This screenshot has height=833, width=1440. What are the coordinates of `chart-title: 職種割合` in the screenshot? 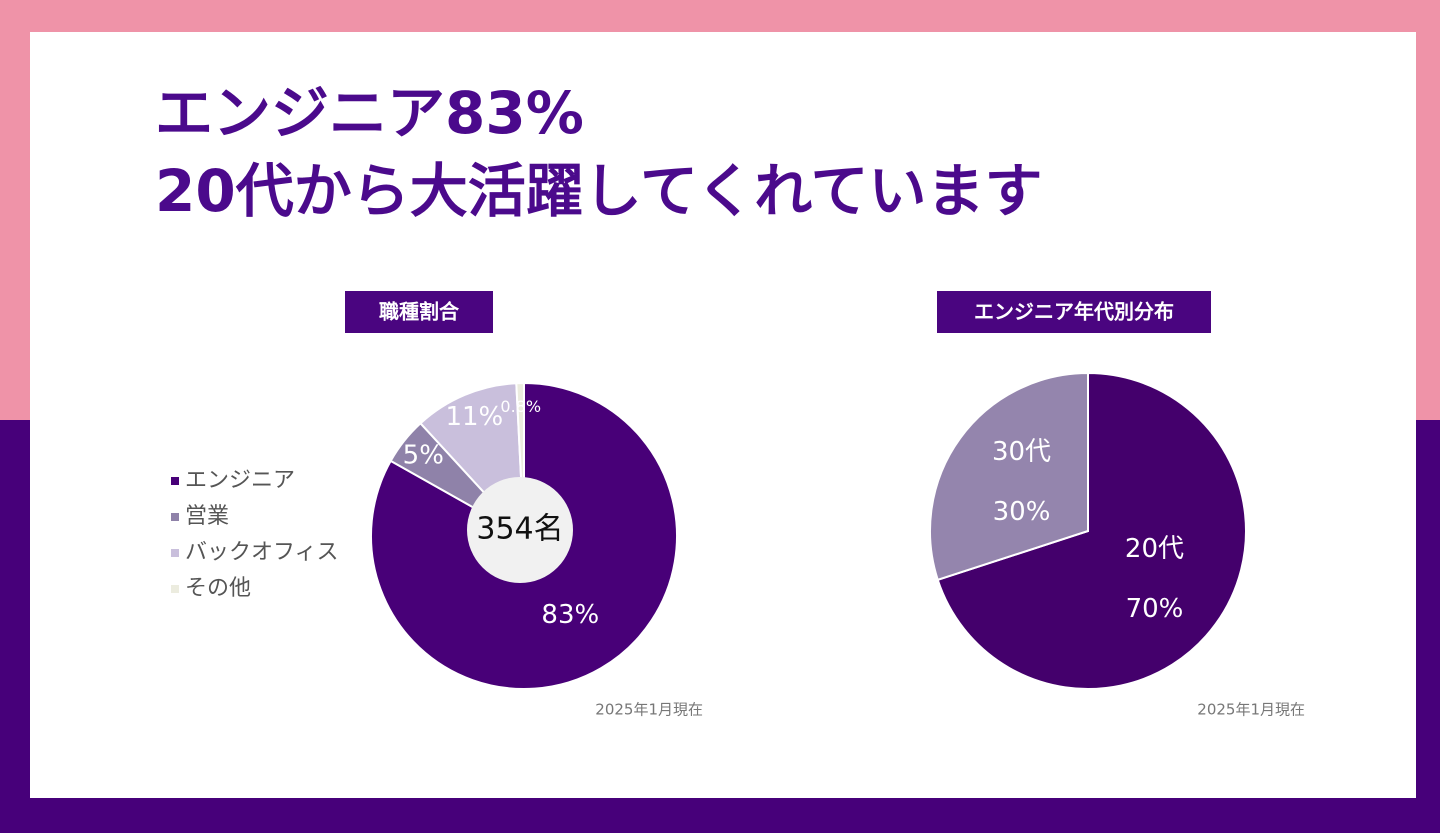 It's located at (419, 312).